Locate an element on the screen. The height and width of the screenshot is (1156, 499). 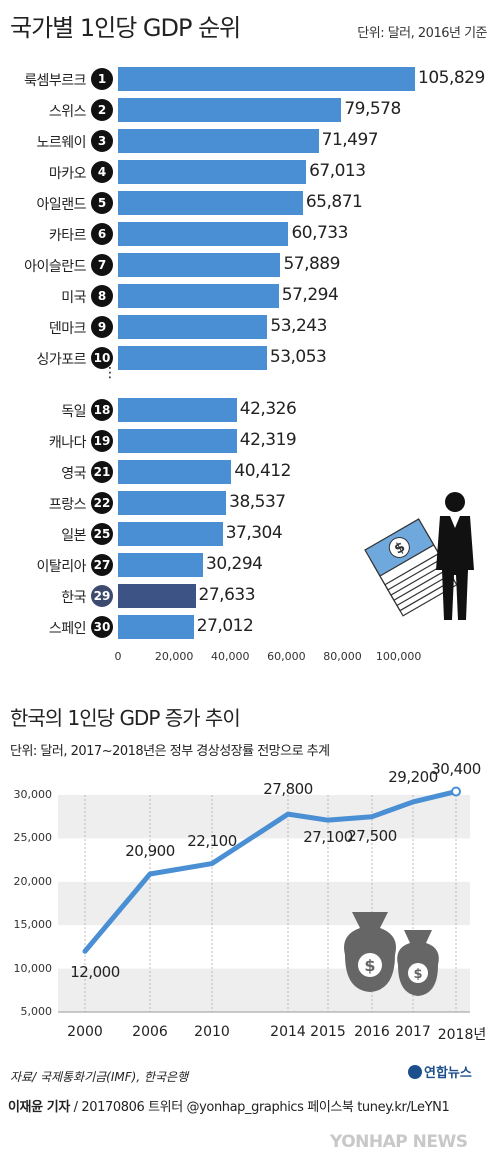
data-value-label: 29,200 is located at coordinates (413, 776).